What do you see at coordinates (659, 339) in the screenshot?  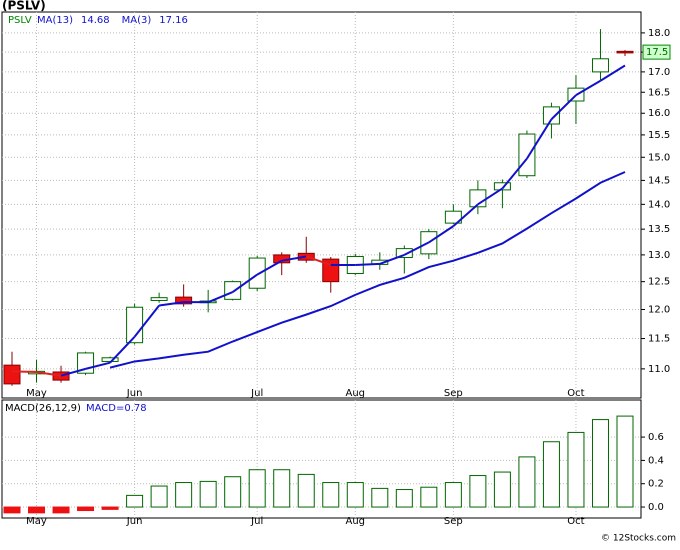 I see `y-tick-label: 11.5` at bounding box center [659, 339].